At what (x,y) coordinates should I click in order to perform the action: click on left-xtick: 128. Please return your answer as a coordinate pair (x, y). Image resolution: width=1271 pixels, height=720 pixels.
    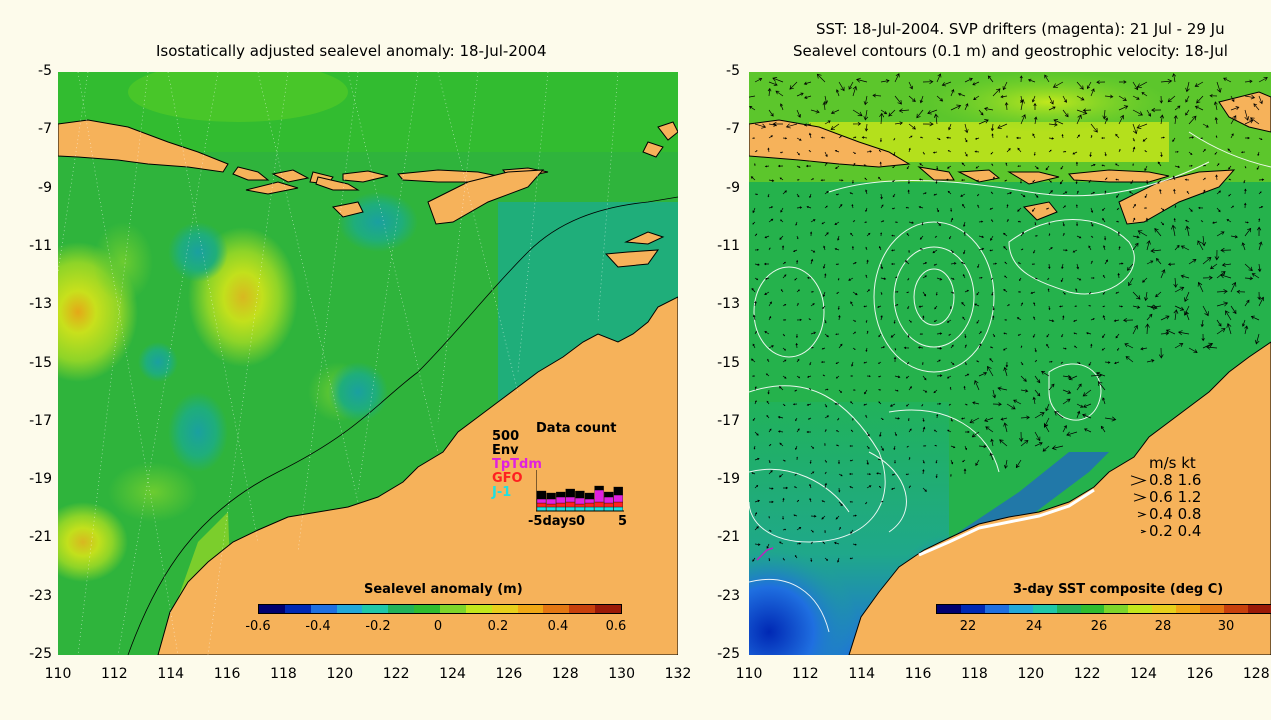
    Looking at the image, I should click on (565, 674).